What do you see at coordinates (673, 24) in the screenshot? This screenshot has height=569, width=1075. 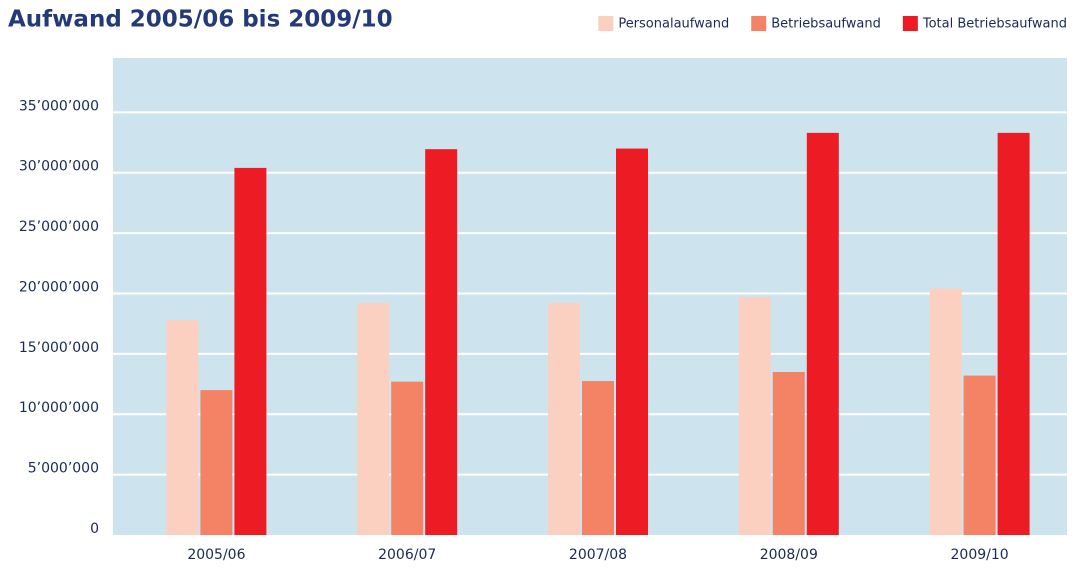 I see `legend-label: Personalaufwand` at bounding box center [673, 24].